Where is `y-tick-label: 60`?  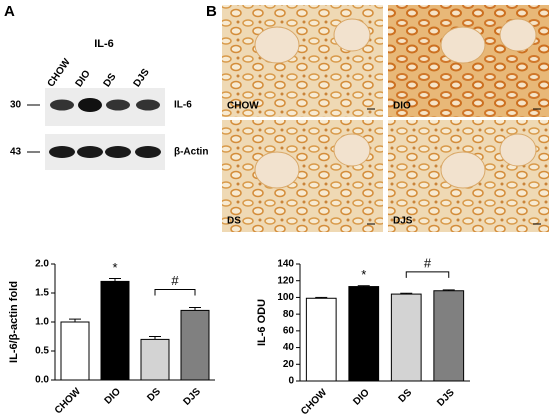 y-tick-label: 60 is located at coordinates (289, 330).